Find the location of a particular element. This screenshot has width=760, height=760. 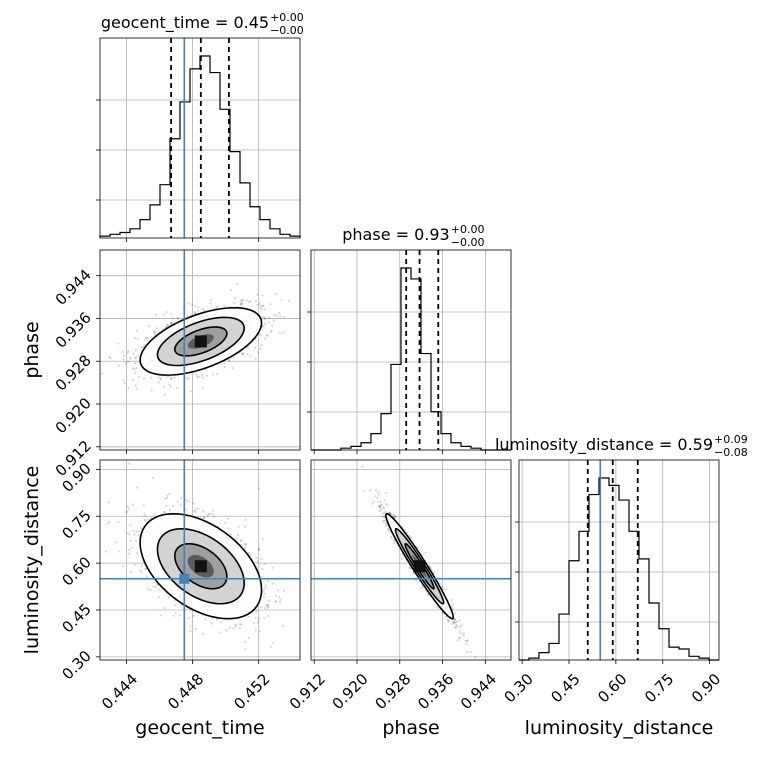

panel-frame is located at coordinates (619, 560).